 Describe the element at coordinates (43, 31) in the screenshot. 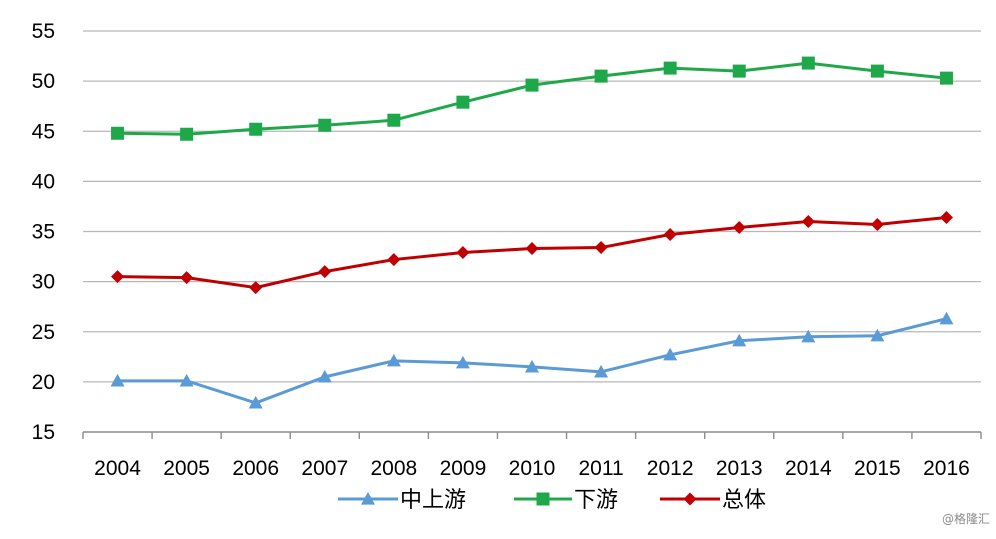

I see `y-tick-label: 55` at that location.